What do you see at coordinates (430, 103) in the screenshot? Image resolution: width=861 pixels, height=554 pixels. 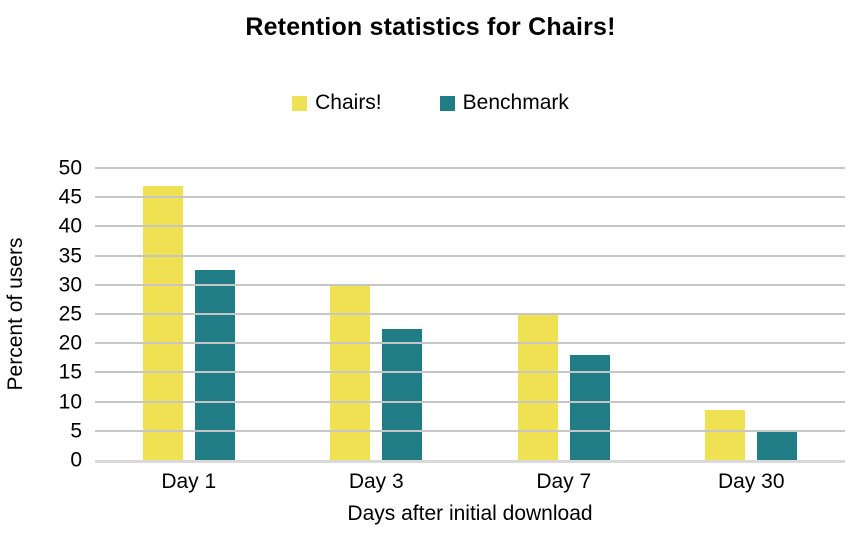 I see `legend: Chairs! Benchmark` at bounding box center [430, 103].